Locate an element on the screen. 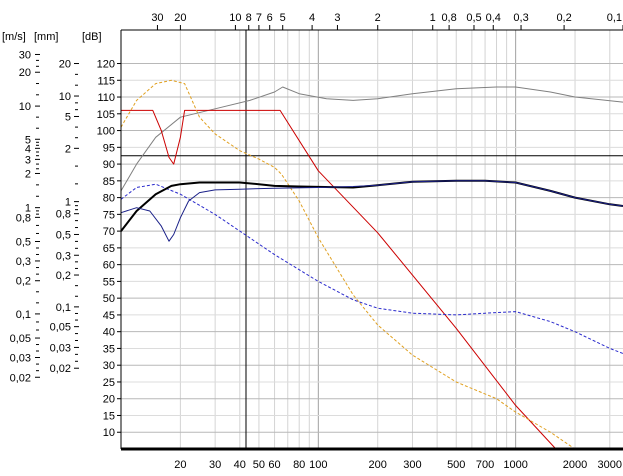  x-tick-label: 300 is located at coordinates (412, 465).